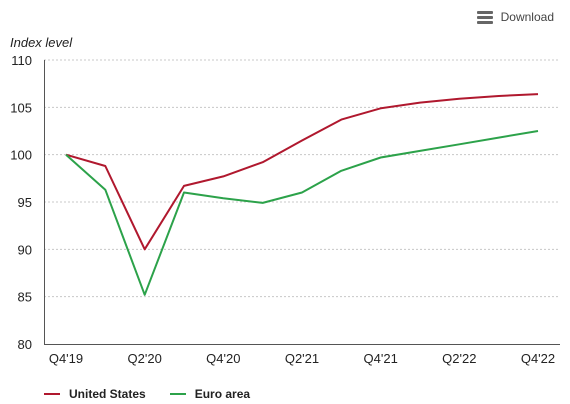 Image resolution: width=570 pixels, height=404 pixels. What do you see at coordinates (21, 155) in the screenshot?
I see `y-tick-label: 100` at bounding box center [21, 155].